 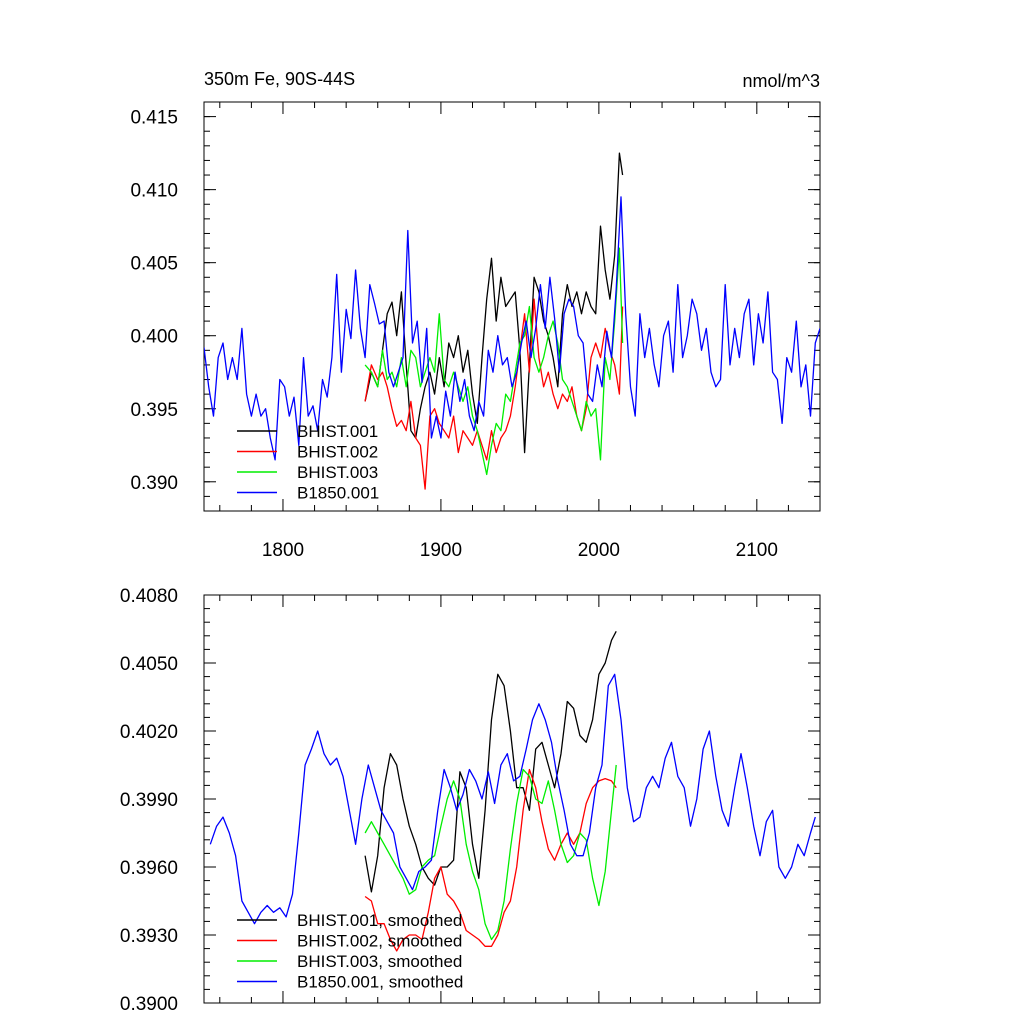 I want to click on chart-title-left: 350m Fe, 90S-44S, so click(x=279, y=79).